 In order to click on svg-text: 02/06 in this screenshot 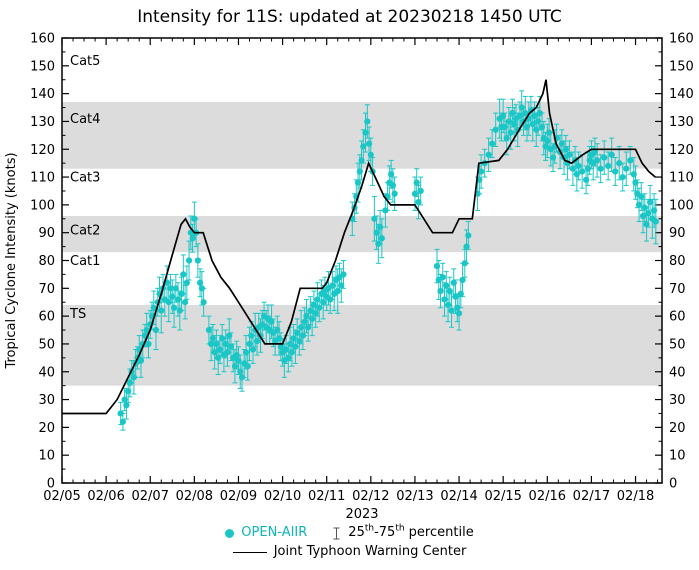, I will do `click(105, 496)`.